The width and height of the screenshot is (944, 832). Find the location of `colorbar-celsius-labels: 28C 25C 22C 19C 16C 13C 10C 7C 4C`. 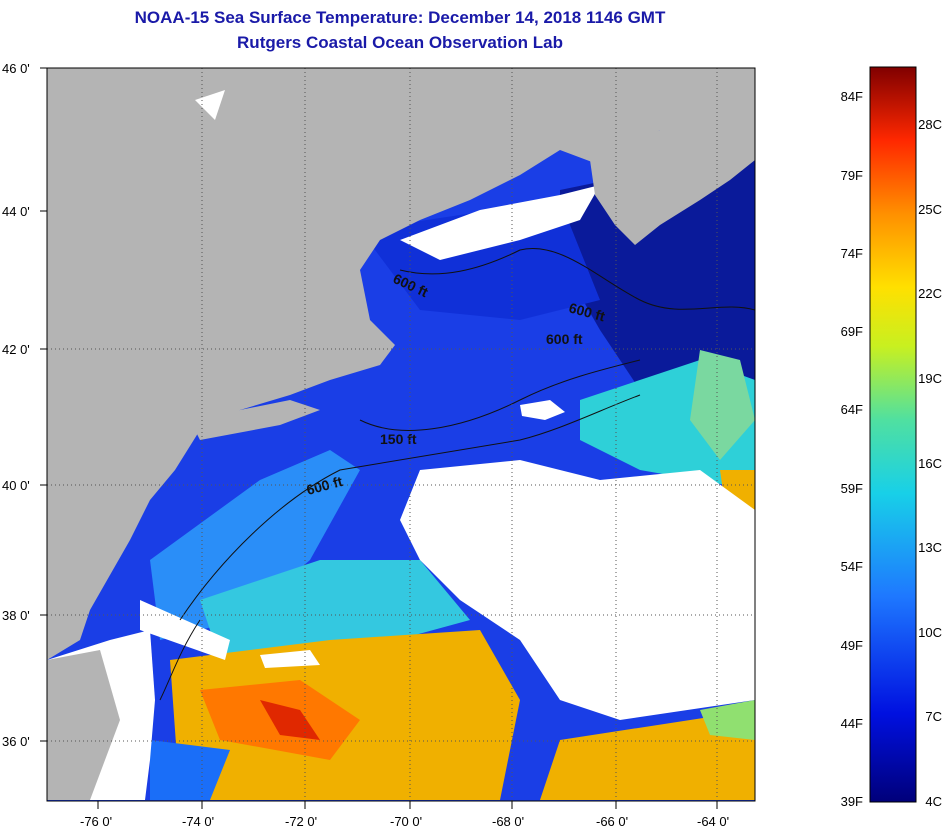

colorbar-celsius-labels: 28C 25C 22C 19C 16C 13C 10C 7C 4C is located at coordinates (930, 463).